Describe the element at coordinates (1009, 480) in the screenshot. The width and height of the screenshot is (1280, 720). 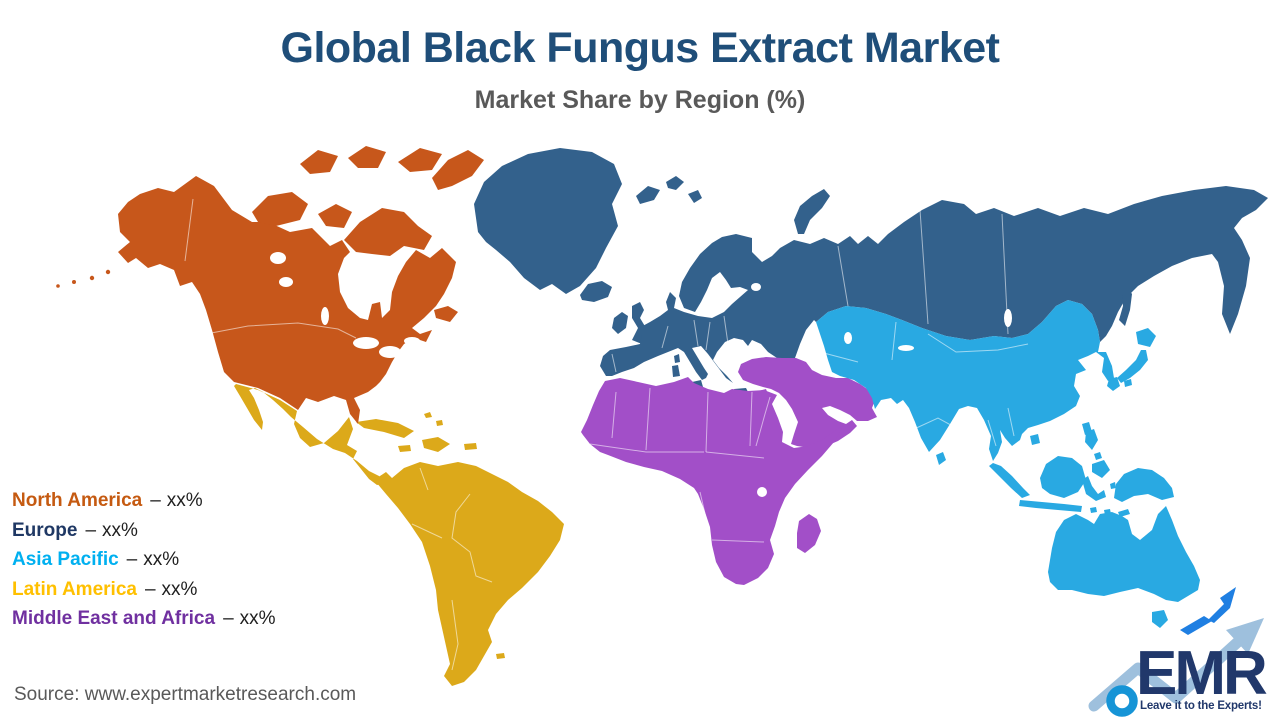
I see `sumatra` at that location.